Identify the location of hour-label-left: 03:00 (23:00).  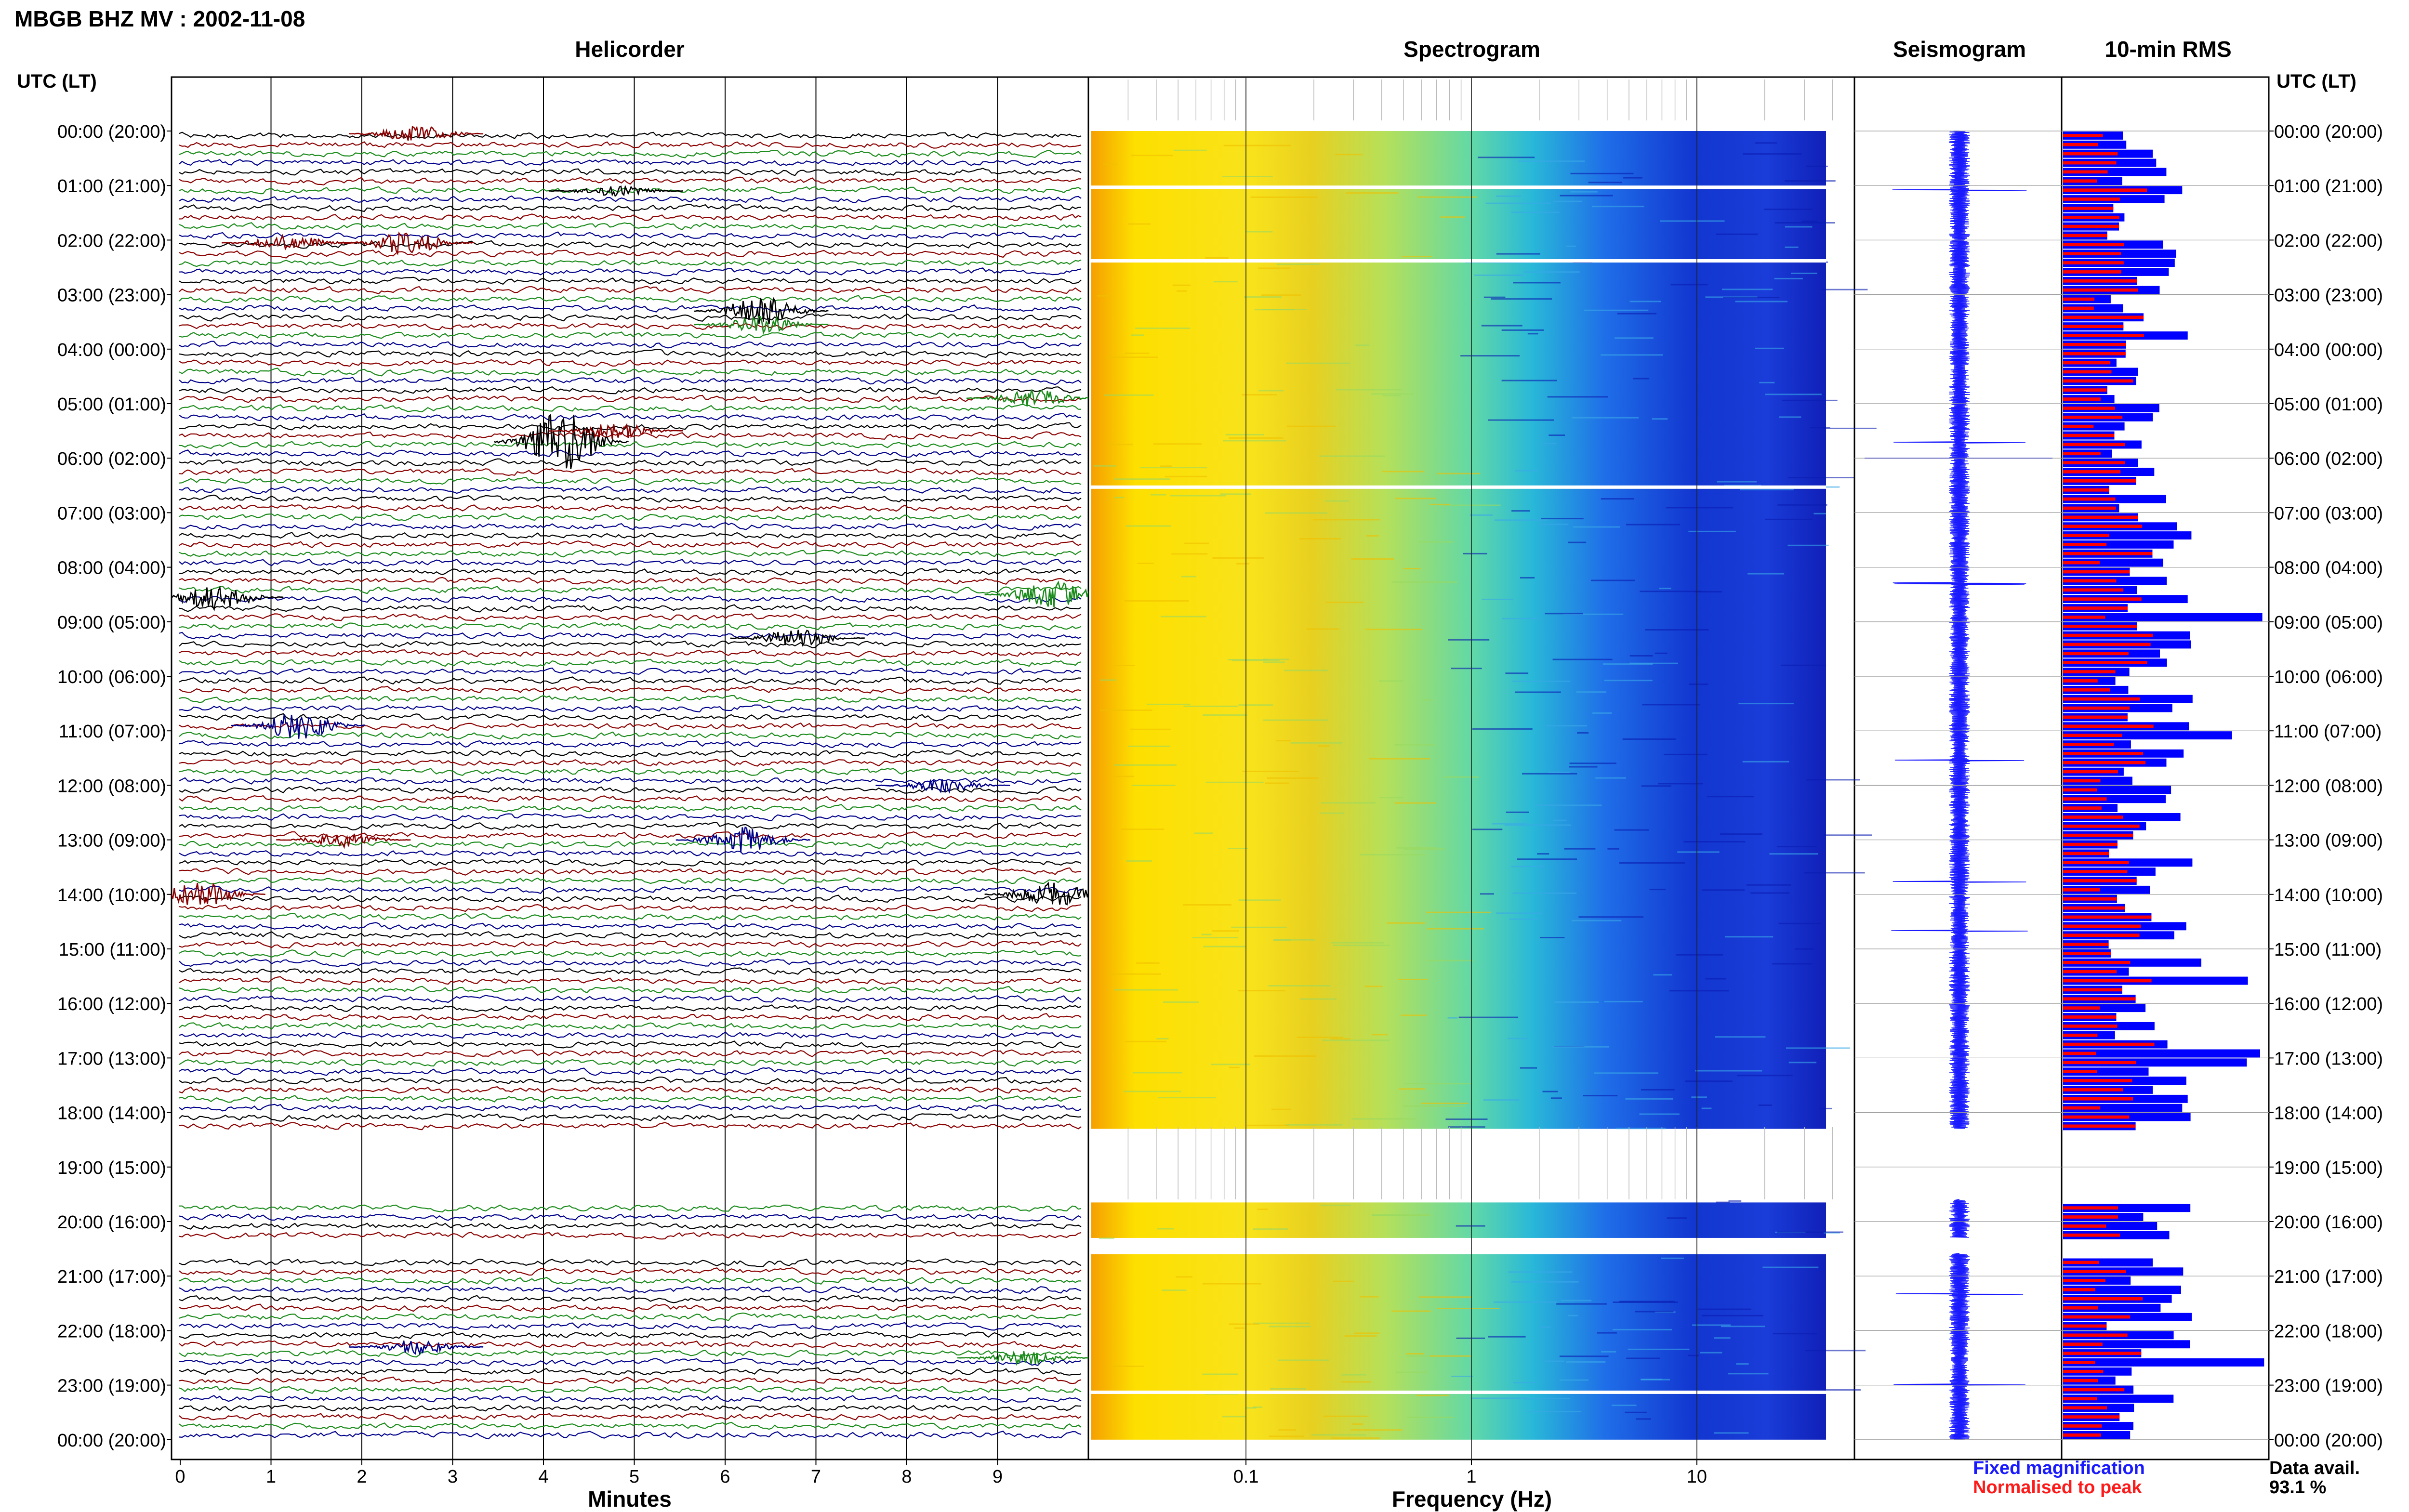
(111, 296).